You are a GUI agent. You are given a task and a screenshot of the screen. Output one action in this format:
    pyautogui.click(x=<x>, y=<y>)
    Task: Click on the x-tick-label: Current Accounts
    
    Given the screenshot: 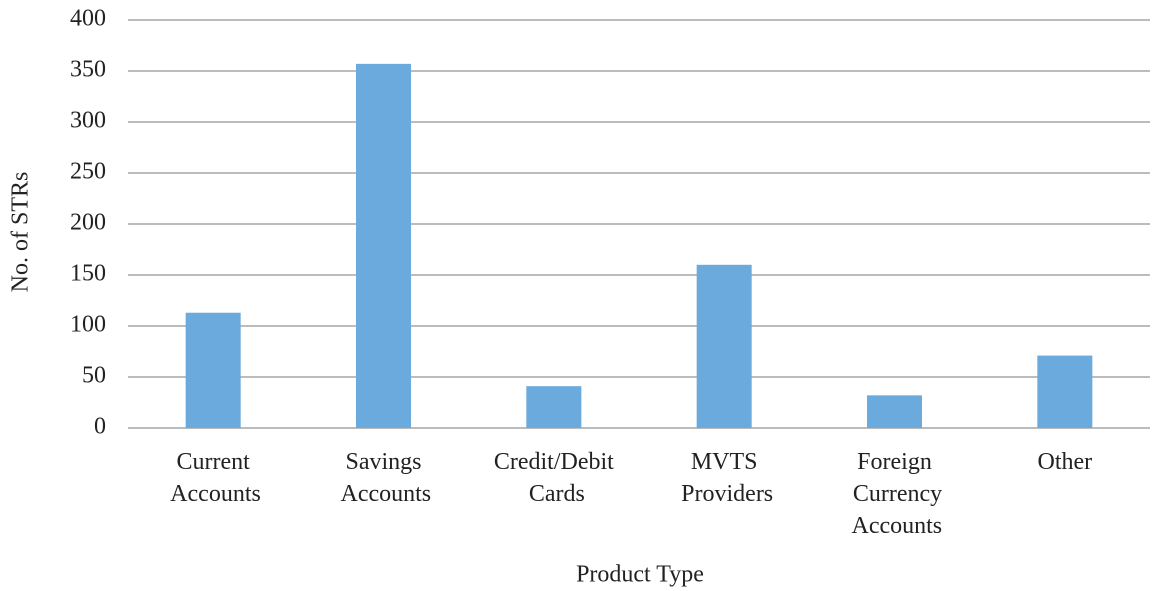 What is the action you would take?
    pyautogui.click(x=213, y=478)
    